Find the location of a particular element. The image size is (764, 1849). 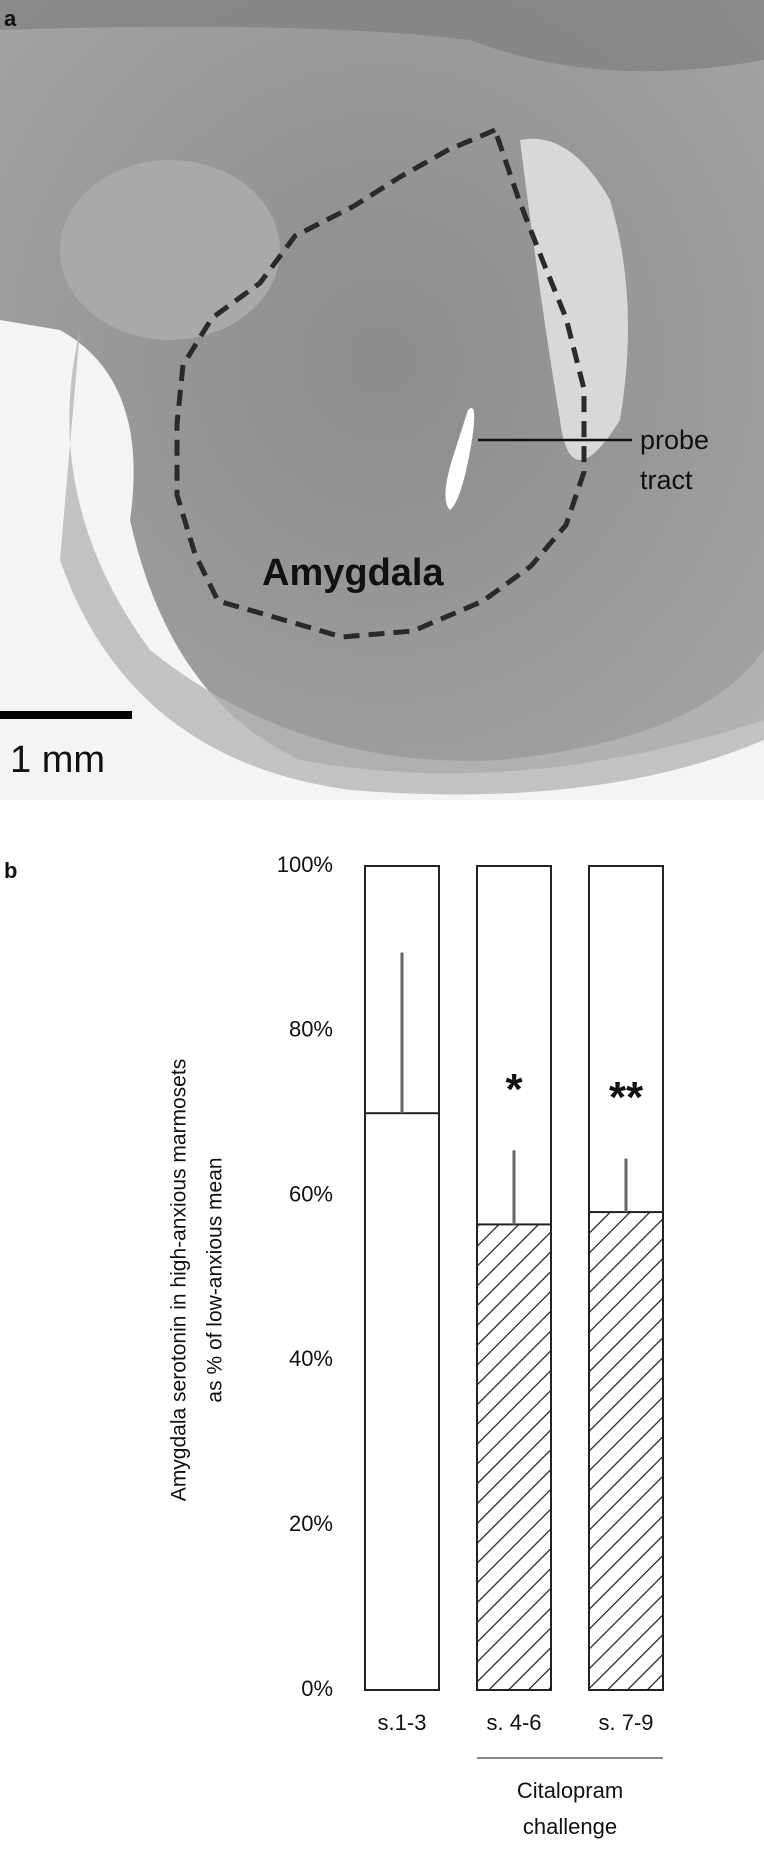

y-tick-label: 80% is located at coordinates (311, 1029).